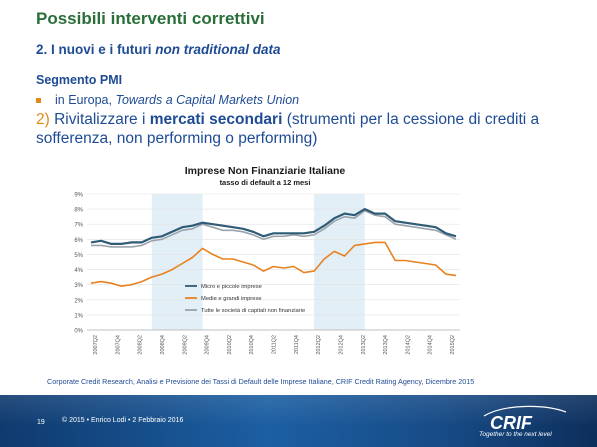 This screenshot has height=447, width=597. I want to click on legend-label: Medie e grandi imprese, so click(231, 299).